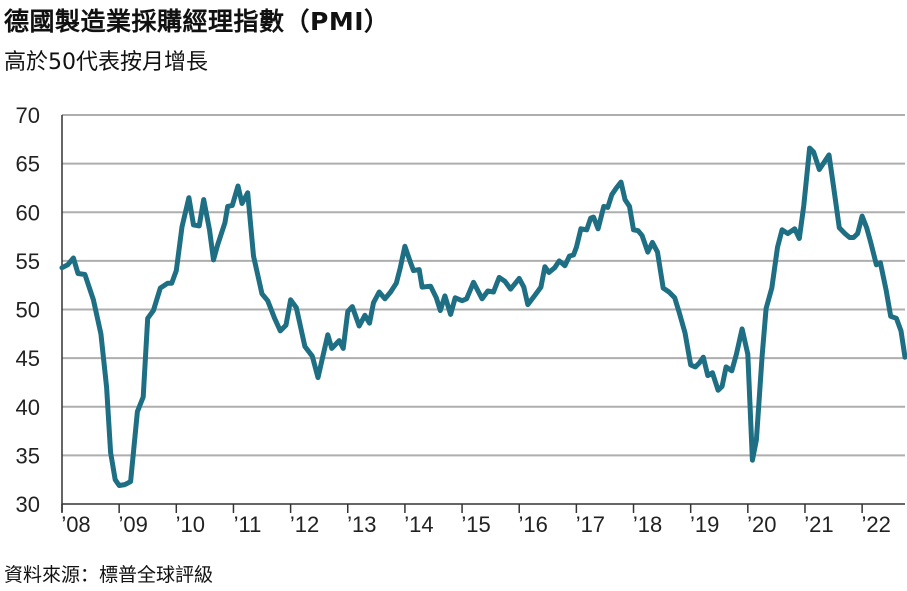 This screenshot has height=591, width=907. I want to click on y-tick-label-35: 35, so click(28, 455).